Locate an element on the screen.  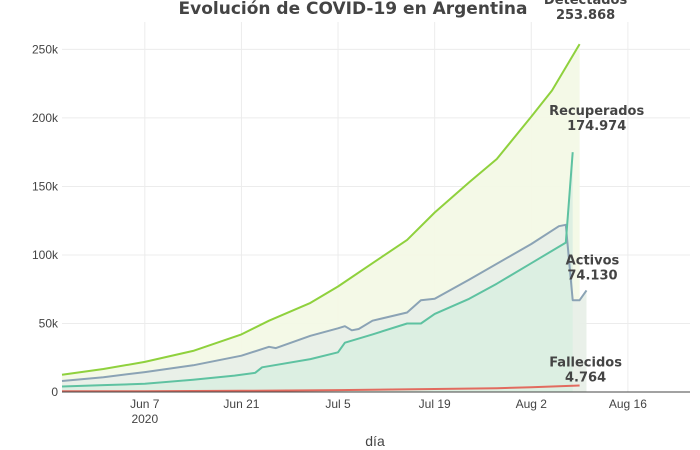
x-axis-title: día is located at coordinates (375, 441).